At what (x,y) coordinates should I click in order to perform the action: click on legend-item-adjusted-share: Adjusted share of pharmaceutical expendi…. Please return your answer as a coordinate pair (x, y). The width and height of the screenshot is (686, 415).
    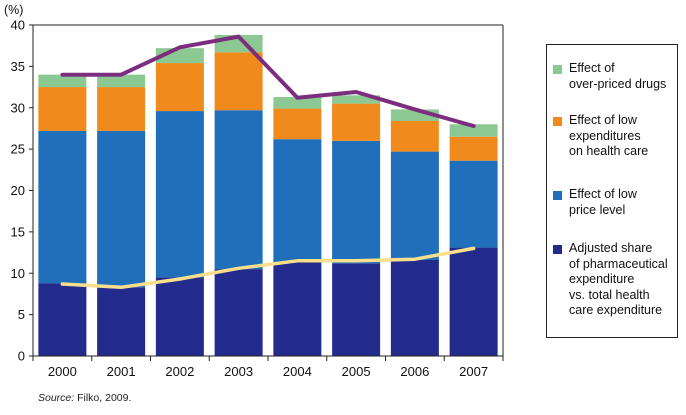
    Looking at the image, I should click on (614, 280).